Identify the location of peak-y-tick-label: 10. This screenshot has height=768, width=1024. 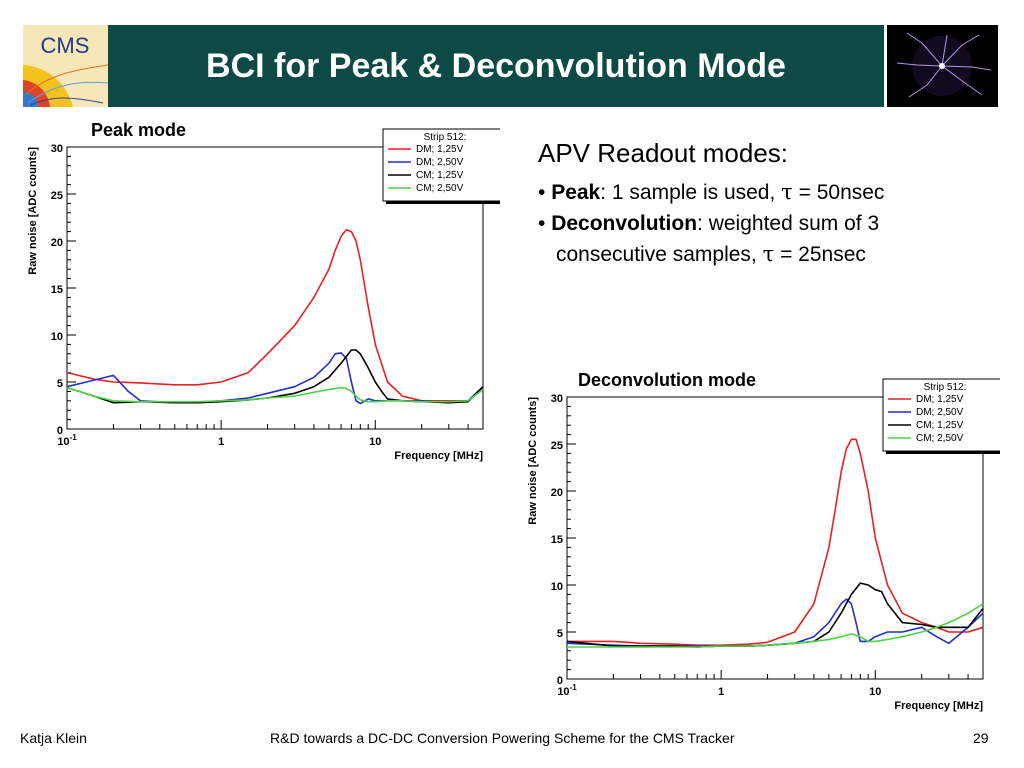
(57, 337).